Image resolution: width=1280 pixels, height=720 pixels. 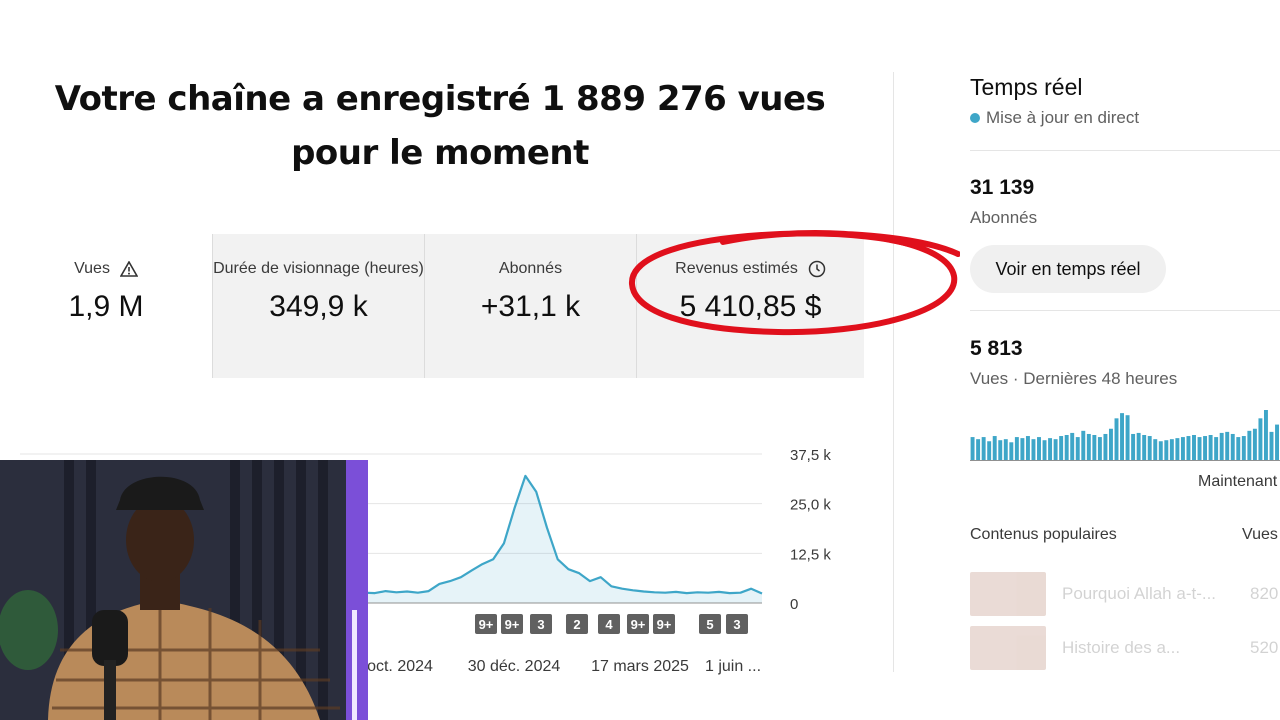 What do you see at coordinates (92, 268) in the screenshot?
I see `metric-label: Vues` at bounding box center [92, 268].